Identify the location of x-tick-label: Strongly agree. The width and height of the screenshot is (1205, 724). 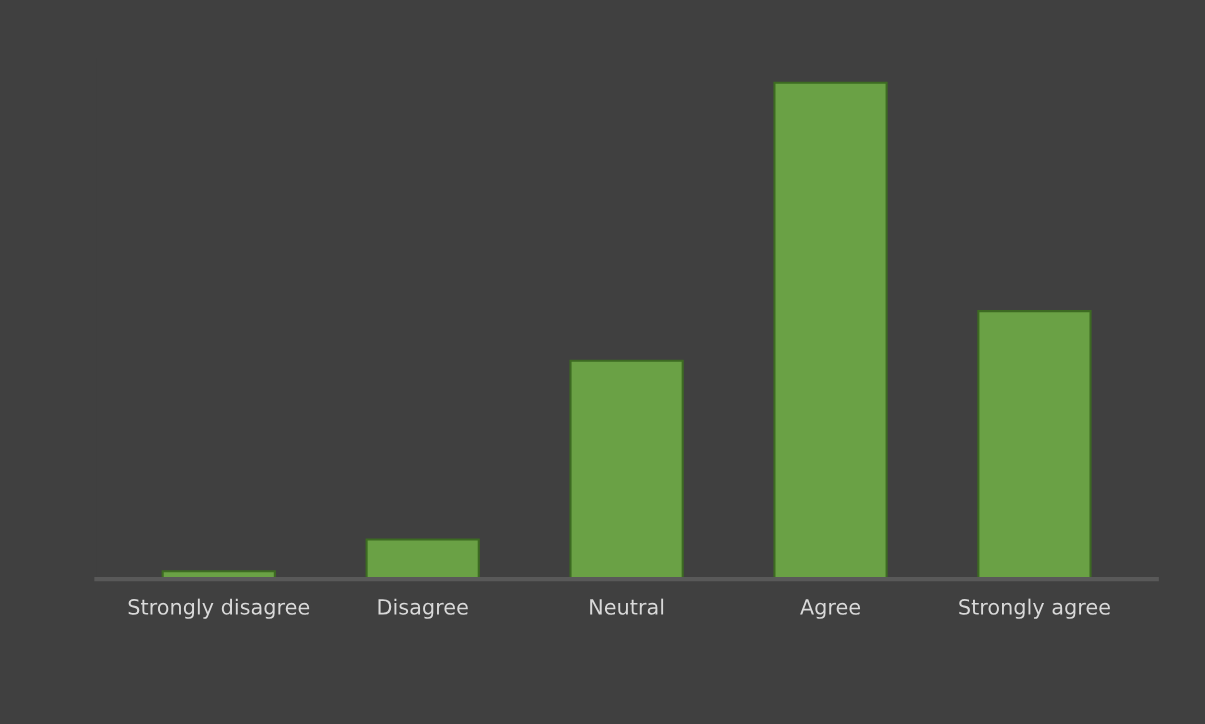
(1034, 608).